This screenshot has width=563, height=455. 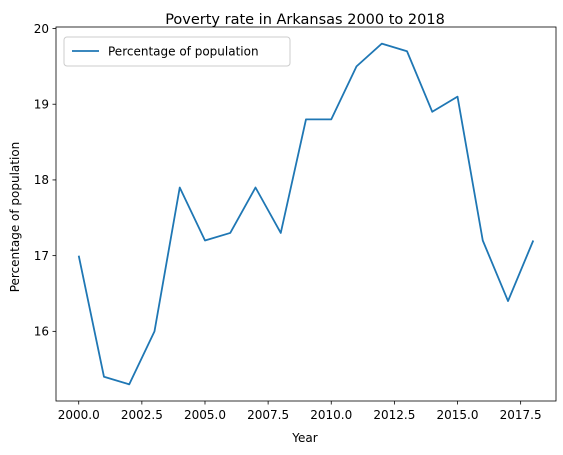 What do you see at coordinates (305, 20) in the screenshot?
I see `chart-title: Poverty rate in Arkansas 2000 to 2018` at bounding box center [305, 20].